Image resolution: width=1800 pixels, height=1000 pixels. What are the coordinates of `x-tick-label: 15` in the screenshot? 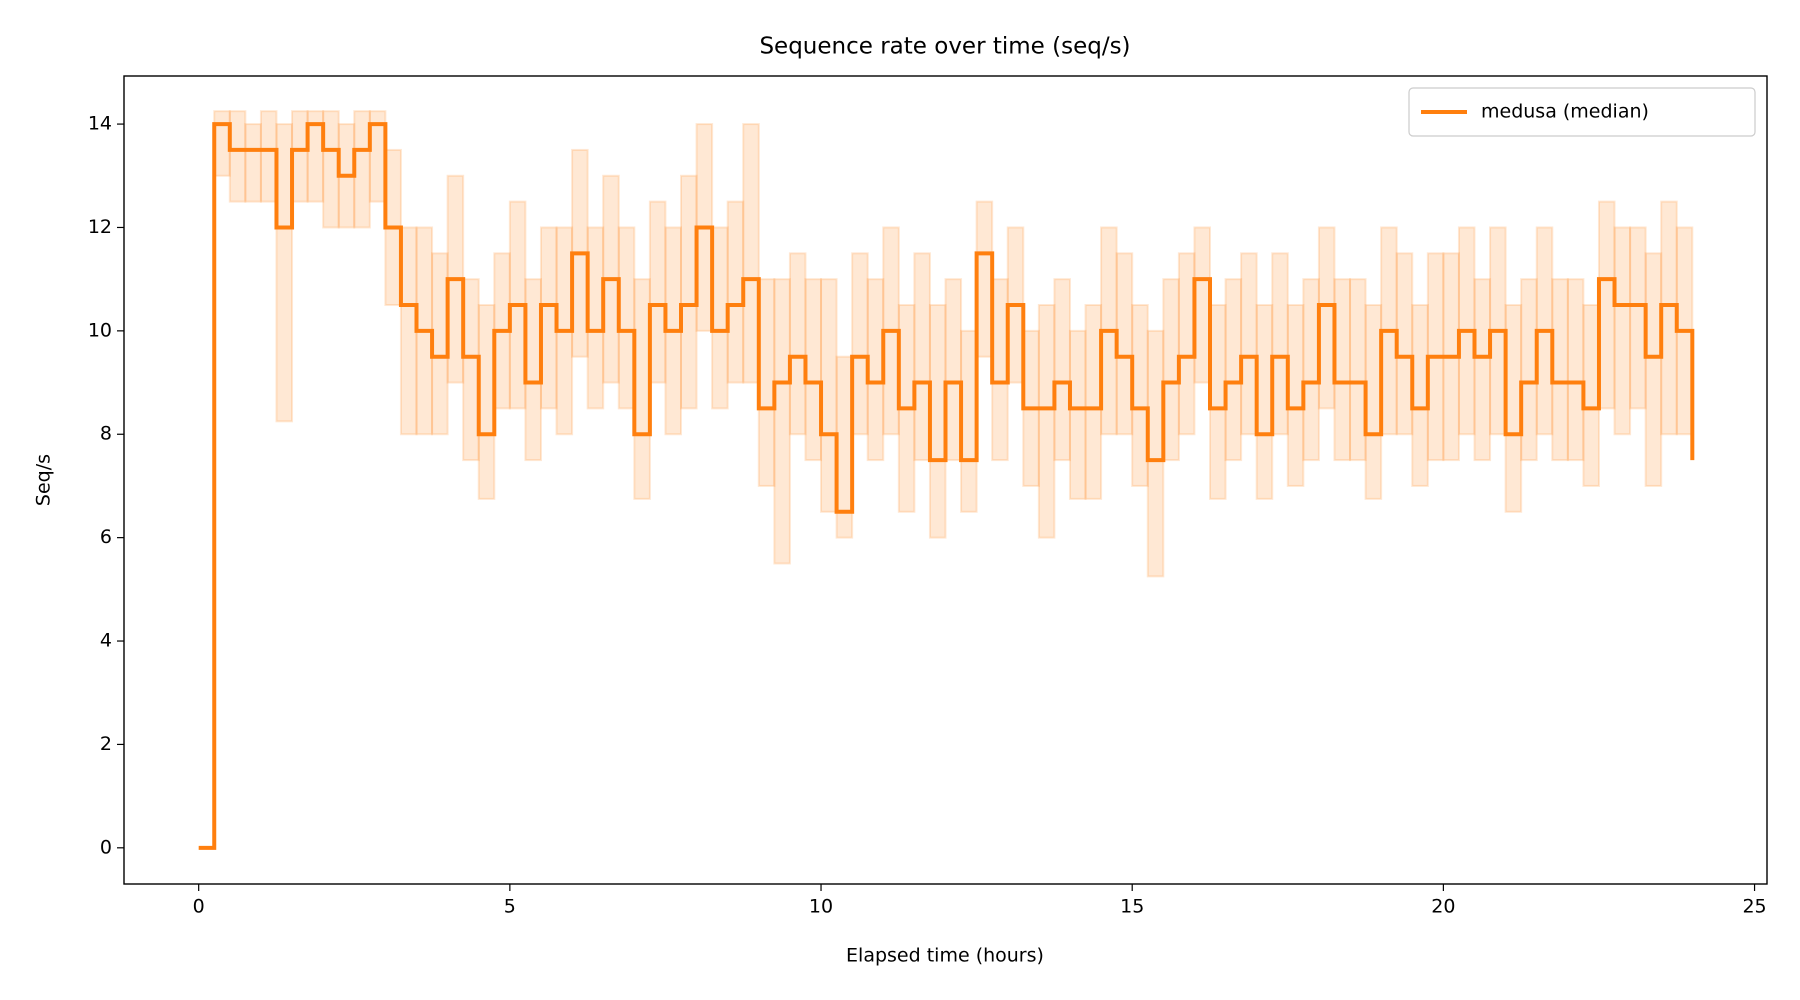 It's located at (1132, 907).